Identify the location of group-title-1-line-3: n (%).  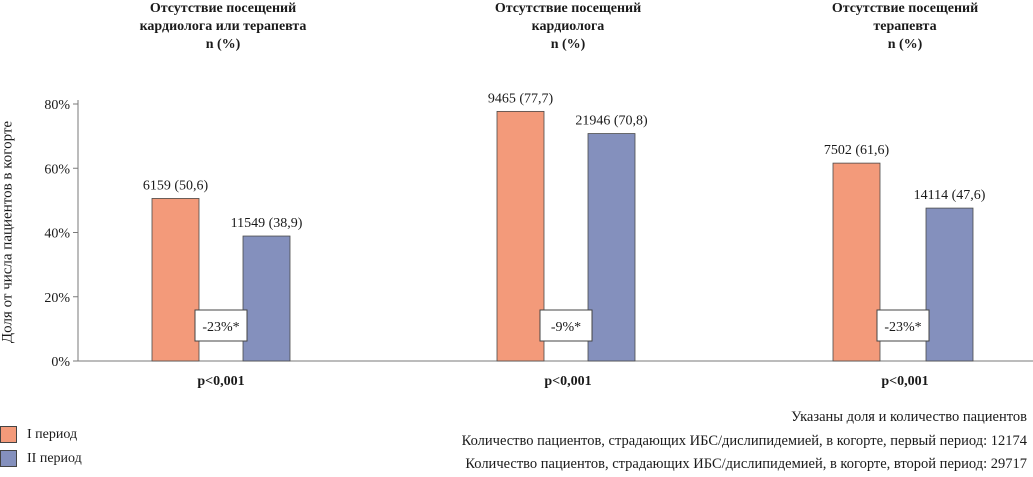
(223, 44).